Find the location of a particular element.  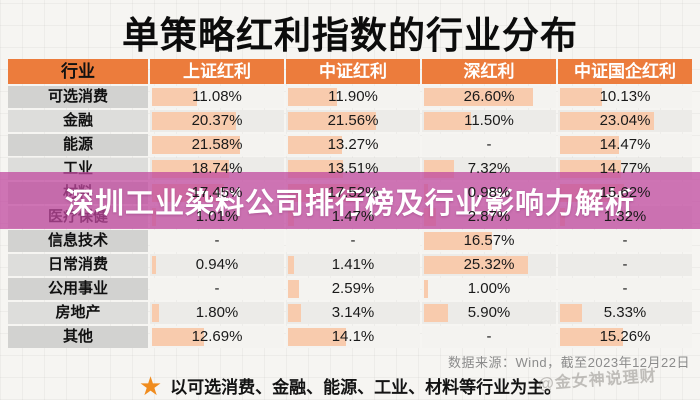

value-cell: 1.80% is located at coordinates (217, 313).